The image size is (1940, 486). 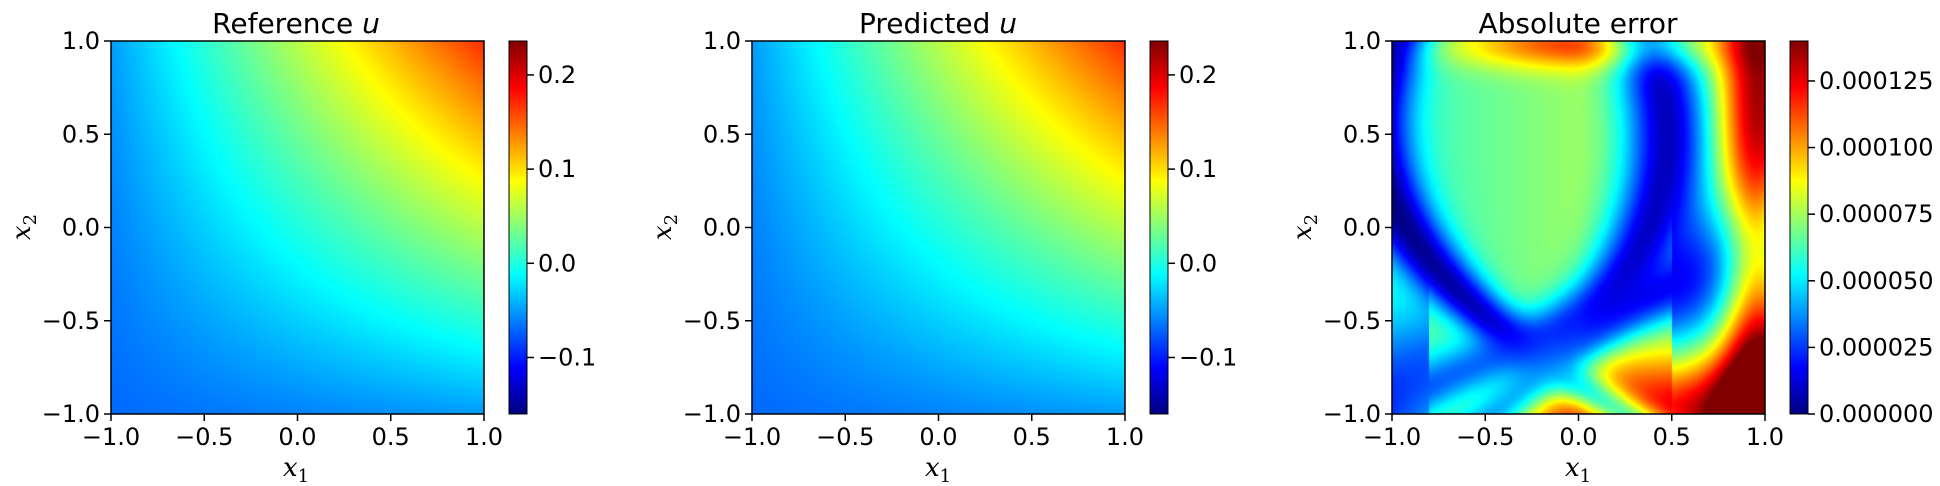 I want to click on colorbar-tick-label: 0.000125, so click(x=1876, y=81).